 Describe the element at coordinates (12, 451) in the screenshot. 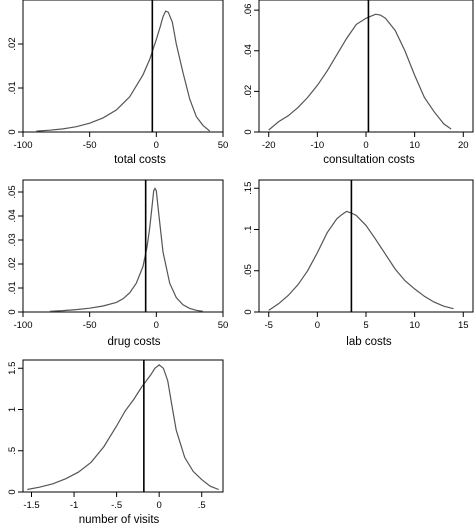

I see `y-tick-label: .5` at that location.